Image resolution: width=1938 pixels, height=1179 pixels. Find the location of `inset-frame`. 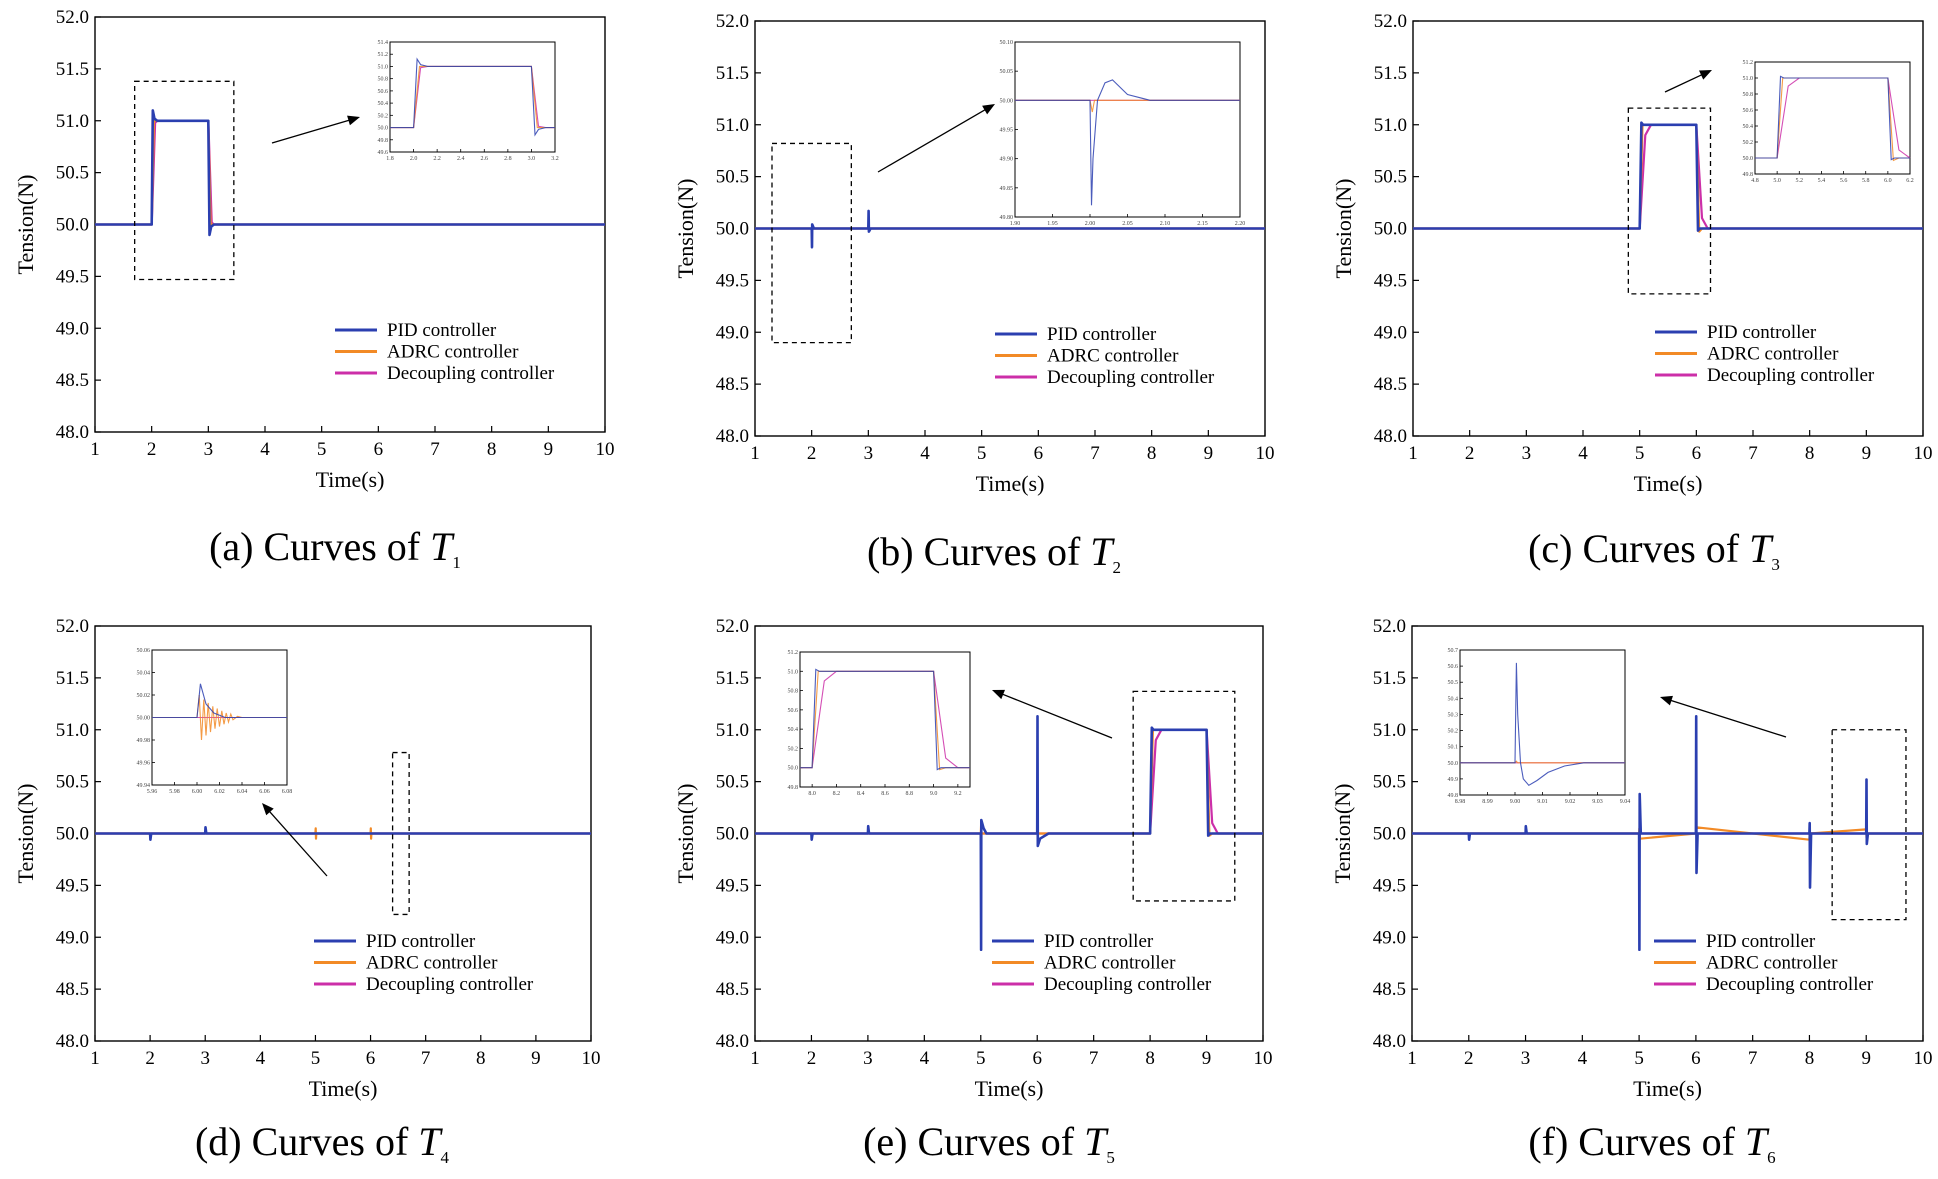

inset-frame is located at coordinates (885, 719).